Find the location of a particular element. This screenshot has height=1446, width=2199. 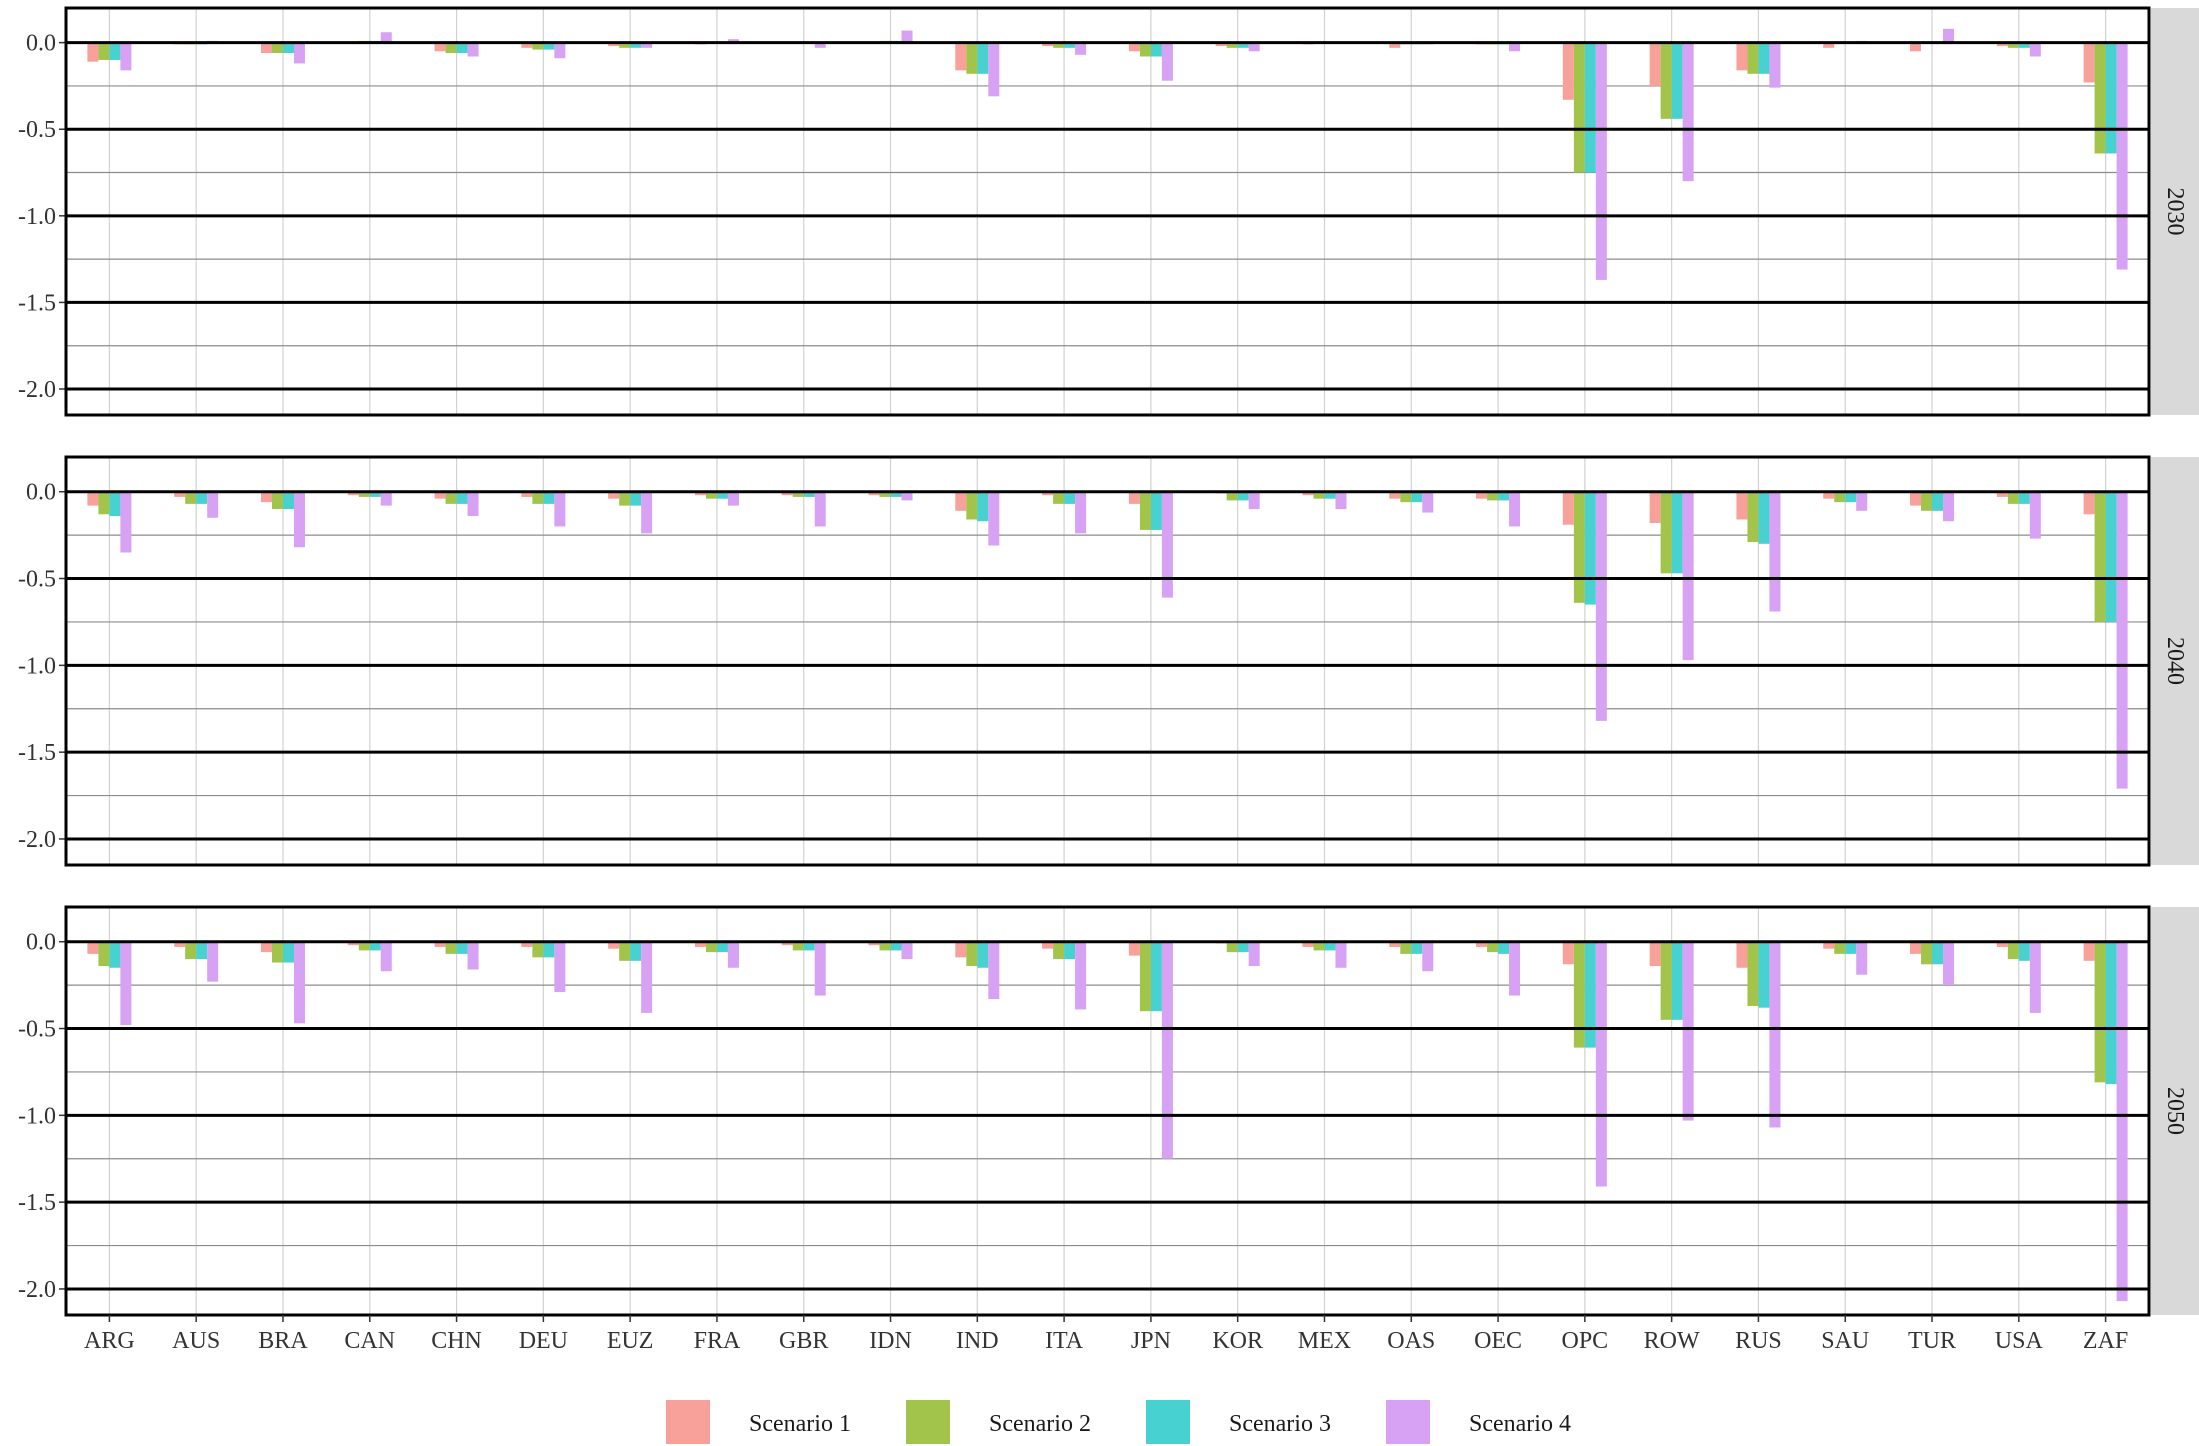

bar-2050-CHN-s2 is located at coordinates (451, 947).